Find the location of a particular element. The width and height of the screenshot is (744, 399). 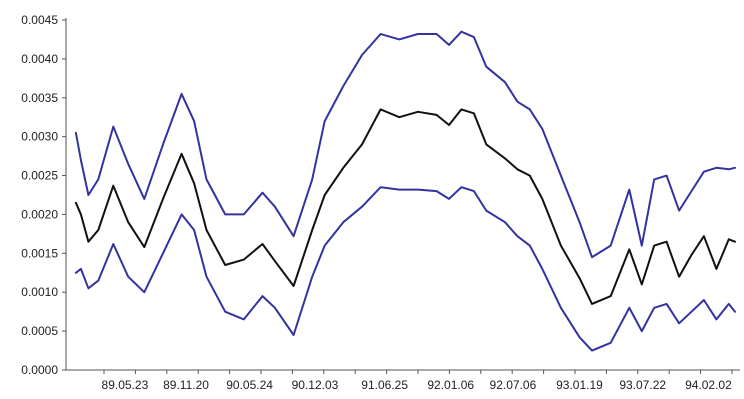

x-tick-label: 92.07.06 is located at coordinates (513, 385).